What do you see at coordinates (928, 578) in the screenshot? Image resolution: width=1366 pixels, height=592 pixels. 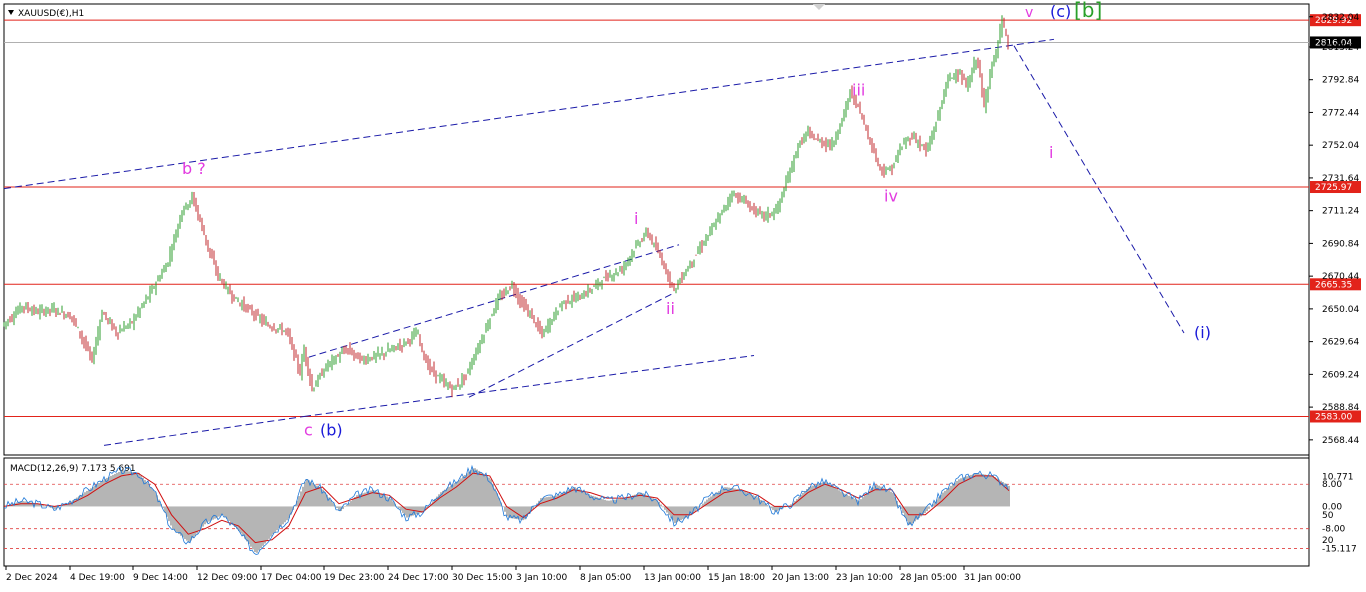 I see `time-tick-label: 28 Jan 05:00` at bounding box center [928, 578].